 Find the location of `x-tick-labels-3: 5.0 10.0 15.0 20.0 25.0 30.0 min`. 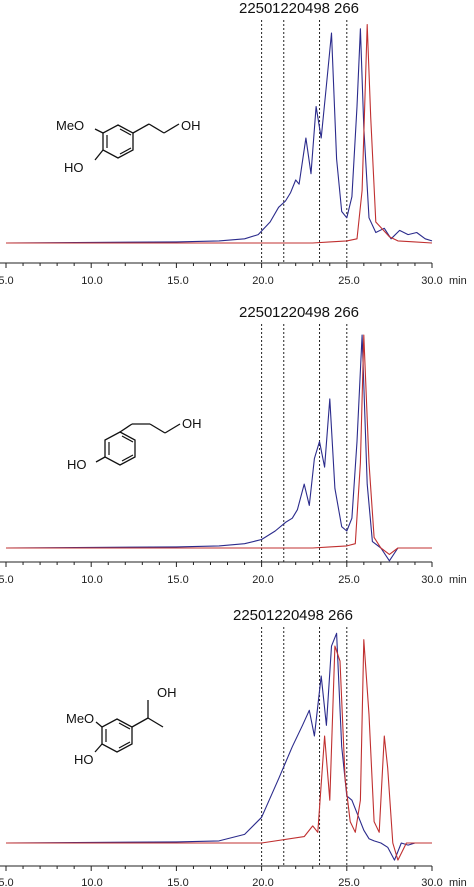

x-tick-labels-3: 5.0 10.0 15.0 20.0 25.0 30.0 min is located at coordinates (233, 882).